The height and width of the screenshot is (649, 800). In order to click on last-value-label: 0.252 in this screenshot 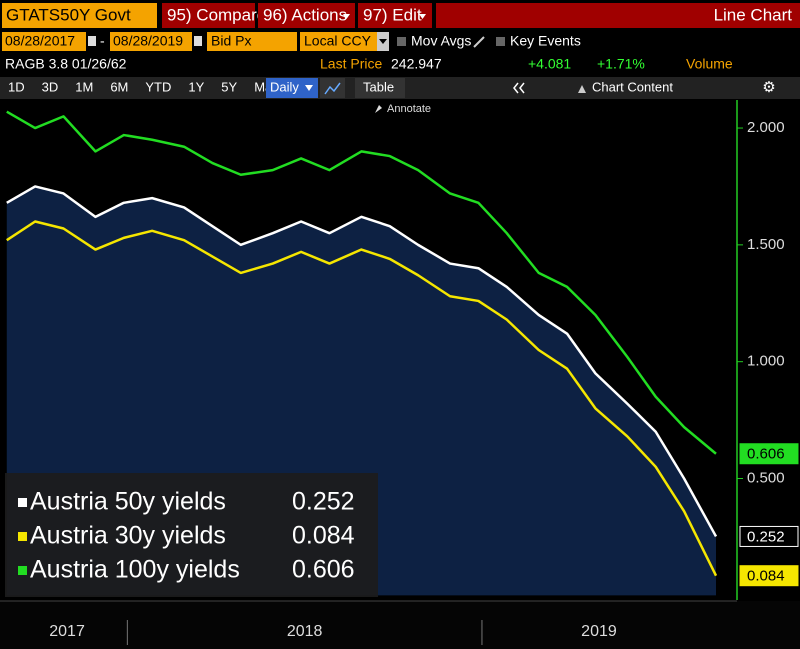, I will do `click(766, 536)`.